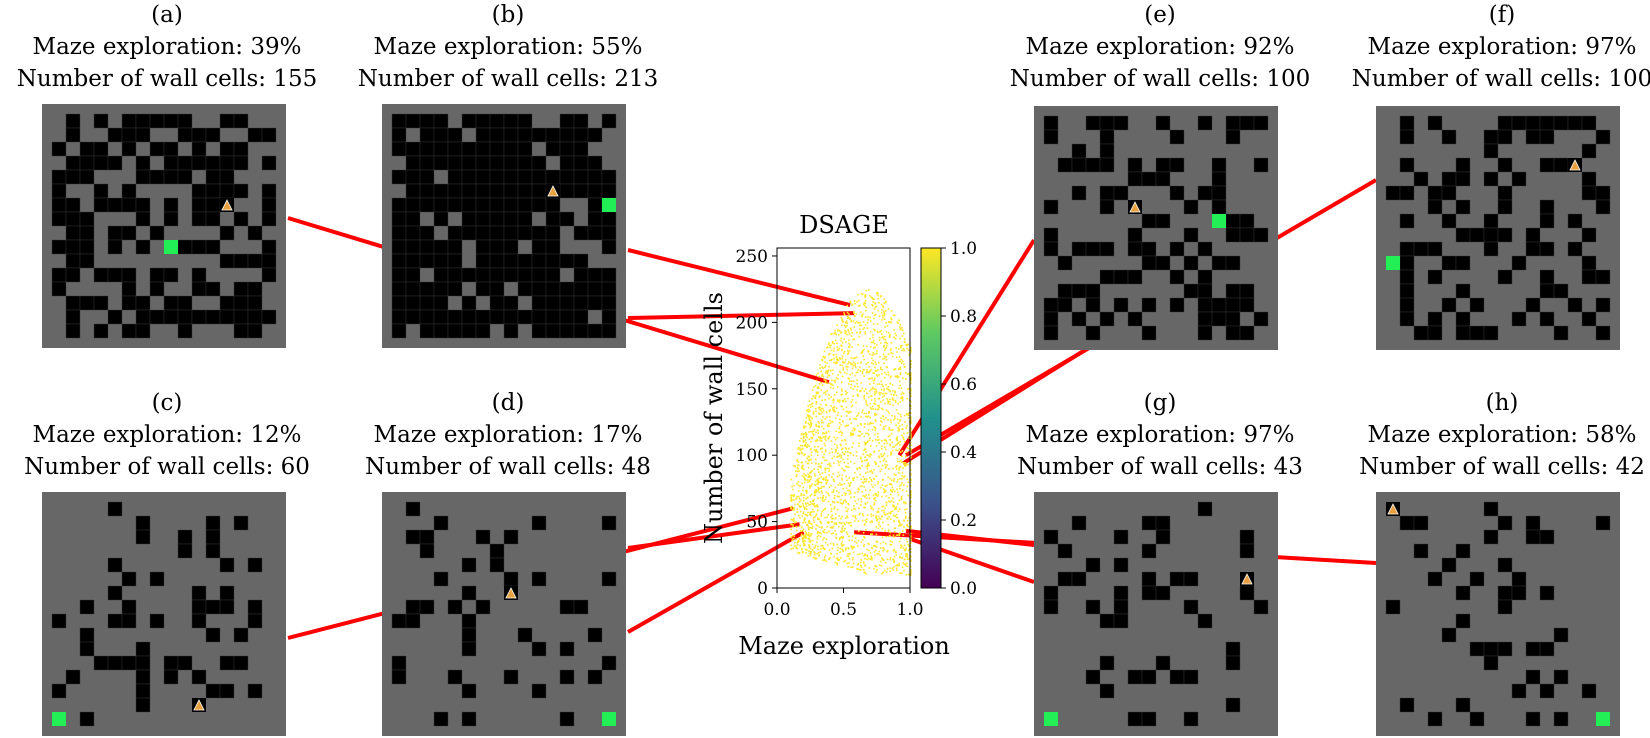 The height and width of the screenshot is (738, 1650). What do you see at coordinates (909, 610) in the screenshot?
I see `x-tick-label: 1.0` at bounding box center [909, 610].